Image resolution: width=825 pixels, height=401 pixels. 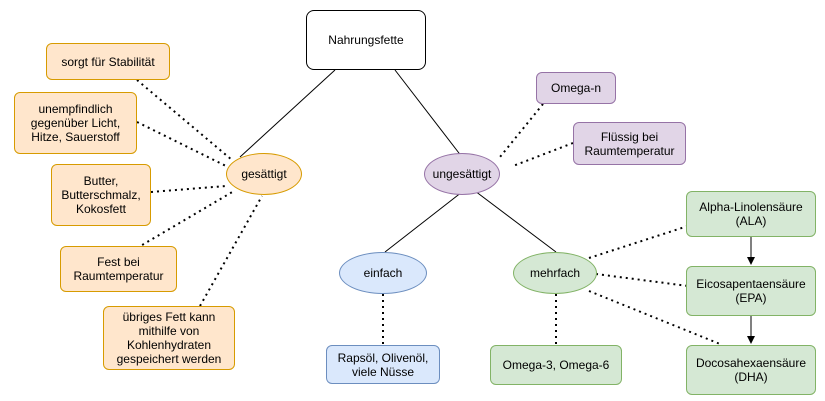 What do you see at coordinates (383, 273) in the screenshot?
I see `node-einfach: einfach` at bounding box center [383, 273].